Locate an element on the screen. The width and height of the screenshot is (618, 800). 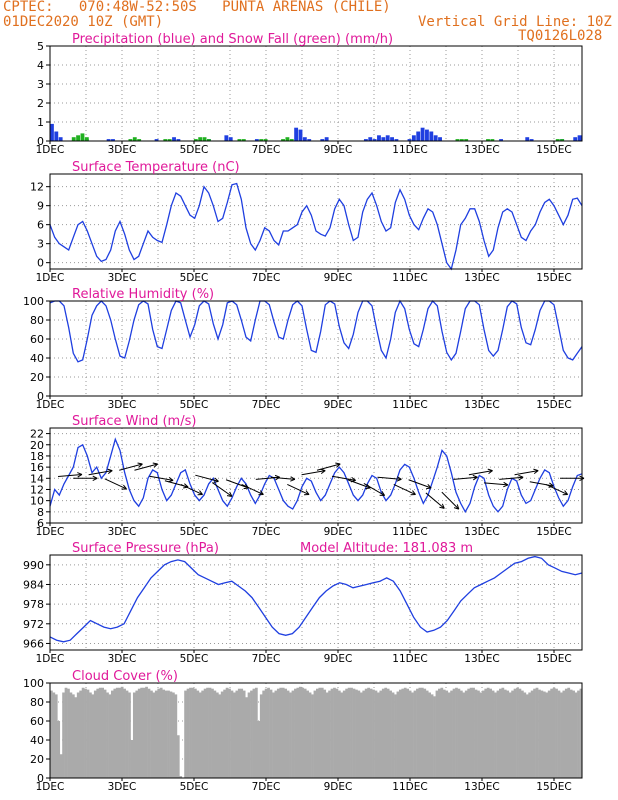
chart-title: Surface Wind (m/s) is located at coordinates (134, 421).